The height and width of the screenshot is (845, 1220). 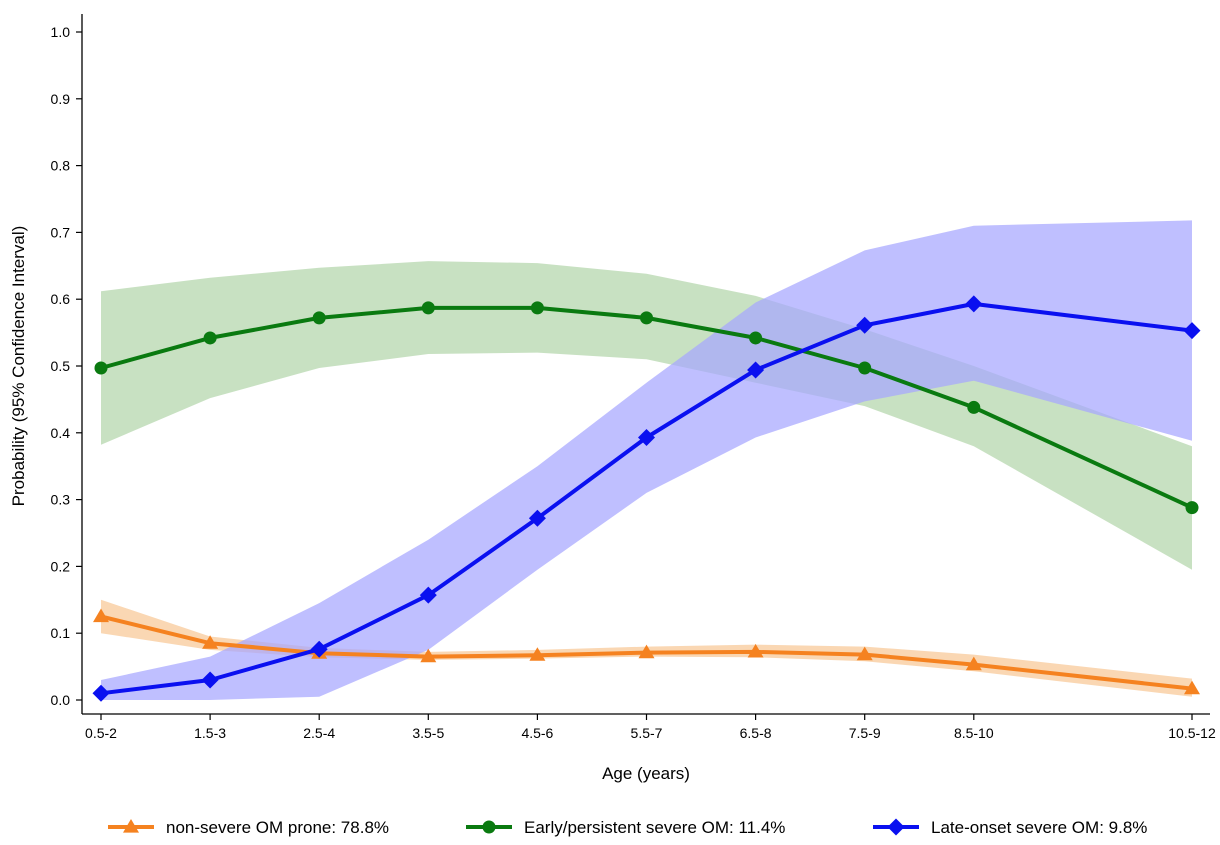 I want to click on y-tick-label: 0.8, so click(x=61, y=166).